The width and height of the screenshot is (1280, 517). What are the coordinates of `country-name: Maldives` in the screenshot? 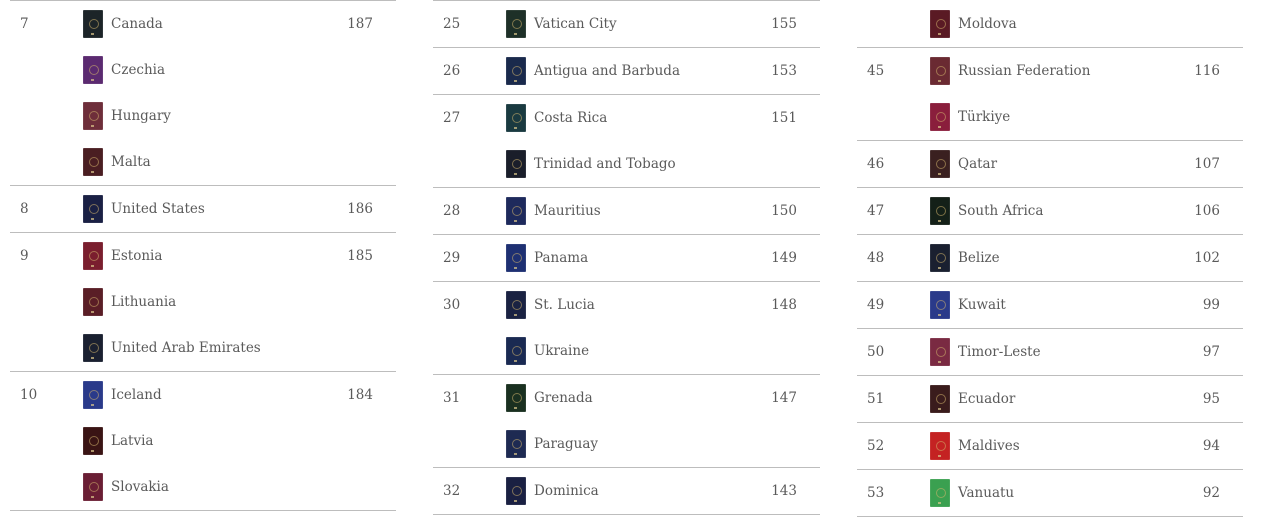 It's located at (989, 446).